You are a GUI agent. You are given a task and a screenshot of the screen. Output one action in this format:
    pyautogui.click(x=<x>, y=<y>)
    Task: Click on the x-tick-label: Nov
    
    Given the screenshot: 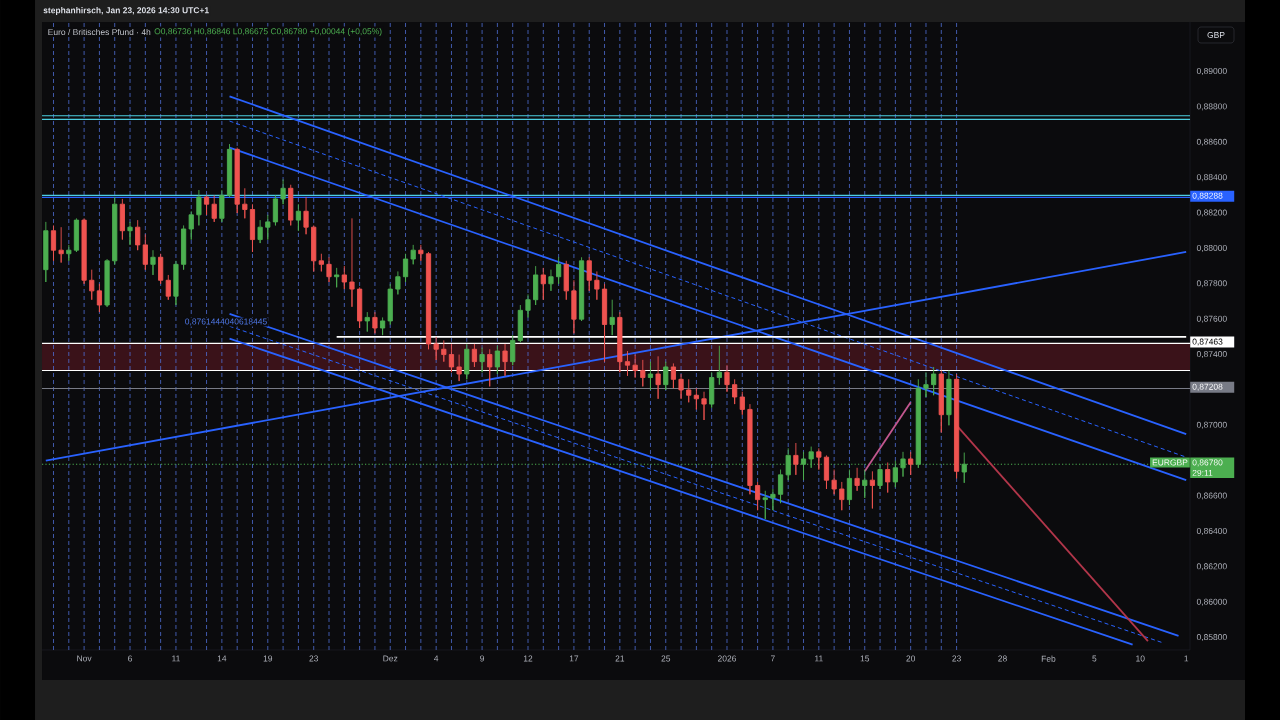 What is the action you would take?
    pyautogui.click(x=84, y=658)
    